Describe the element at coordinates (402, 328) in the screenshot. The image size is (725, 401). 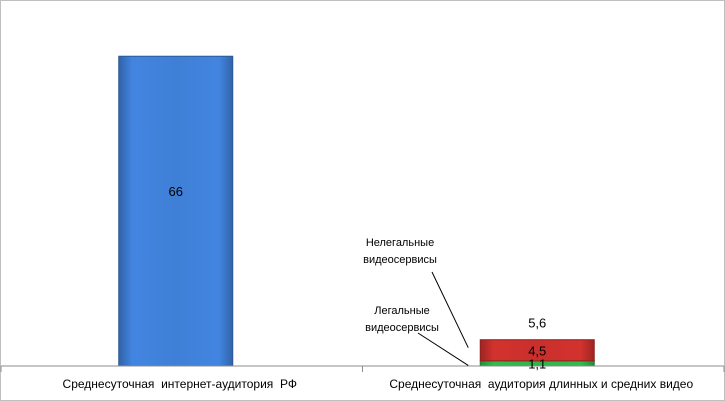
I see `annotation-1-line-1: видеосервисы` at that location.